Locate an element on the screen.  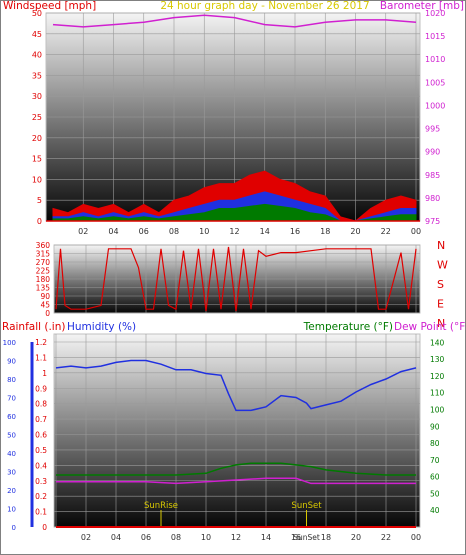
series-barometer is located at coordinates (234, 21).